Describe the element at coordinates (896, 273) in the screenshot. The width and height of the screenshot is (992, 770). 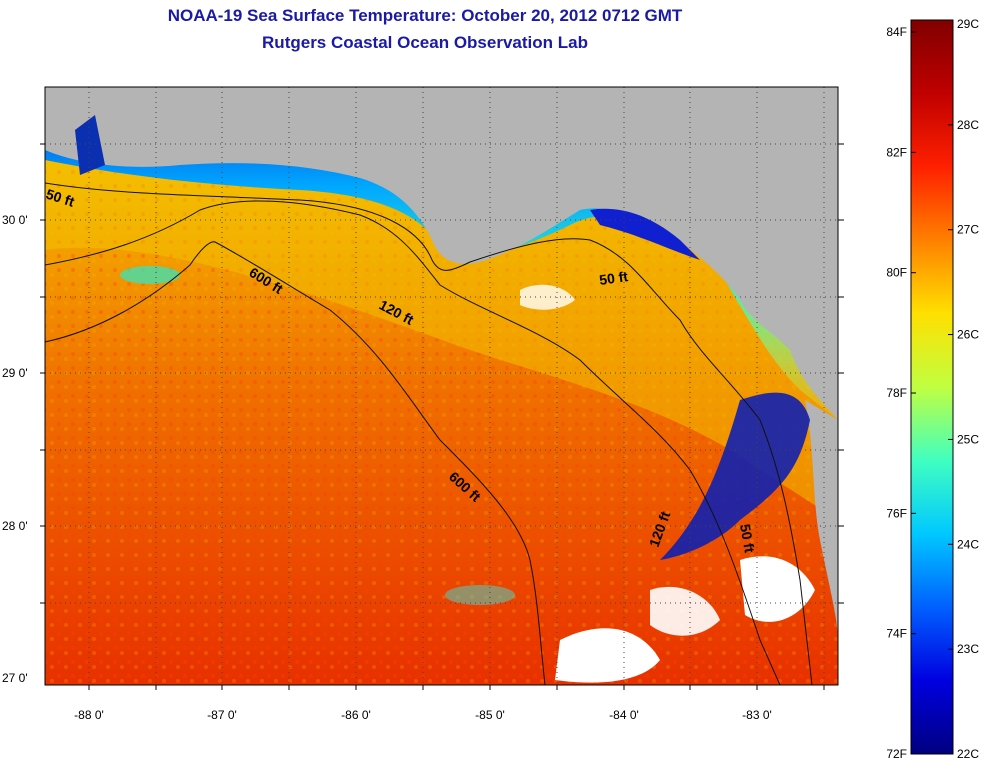
I see `colorbar-fahrenheit-label: 80F` at that location.